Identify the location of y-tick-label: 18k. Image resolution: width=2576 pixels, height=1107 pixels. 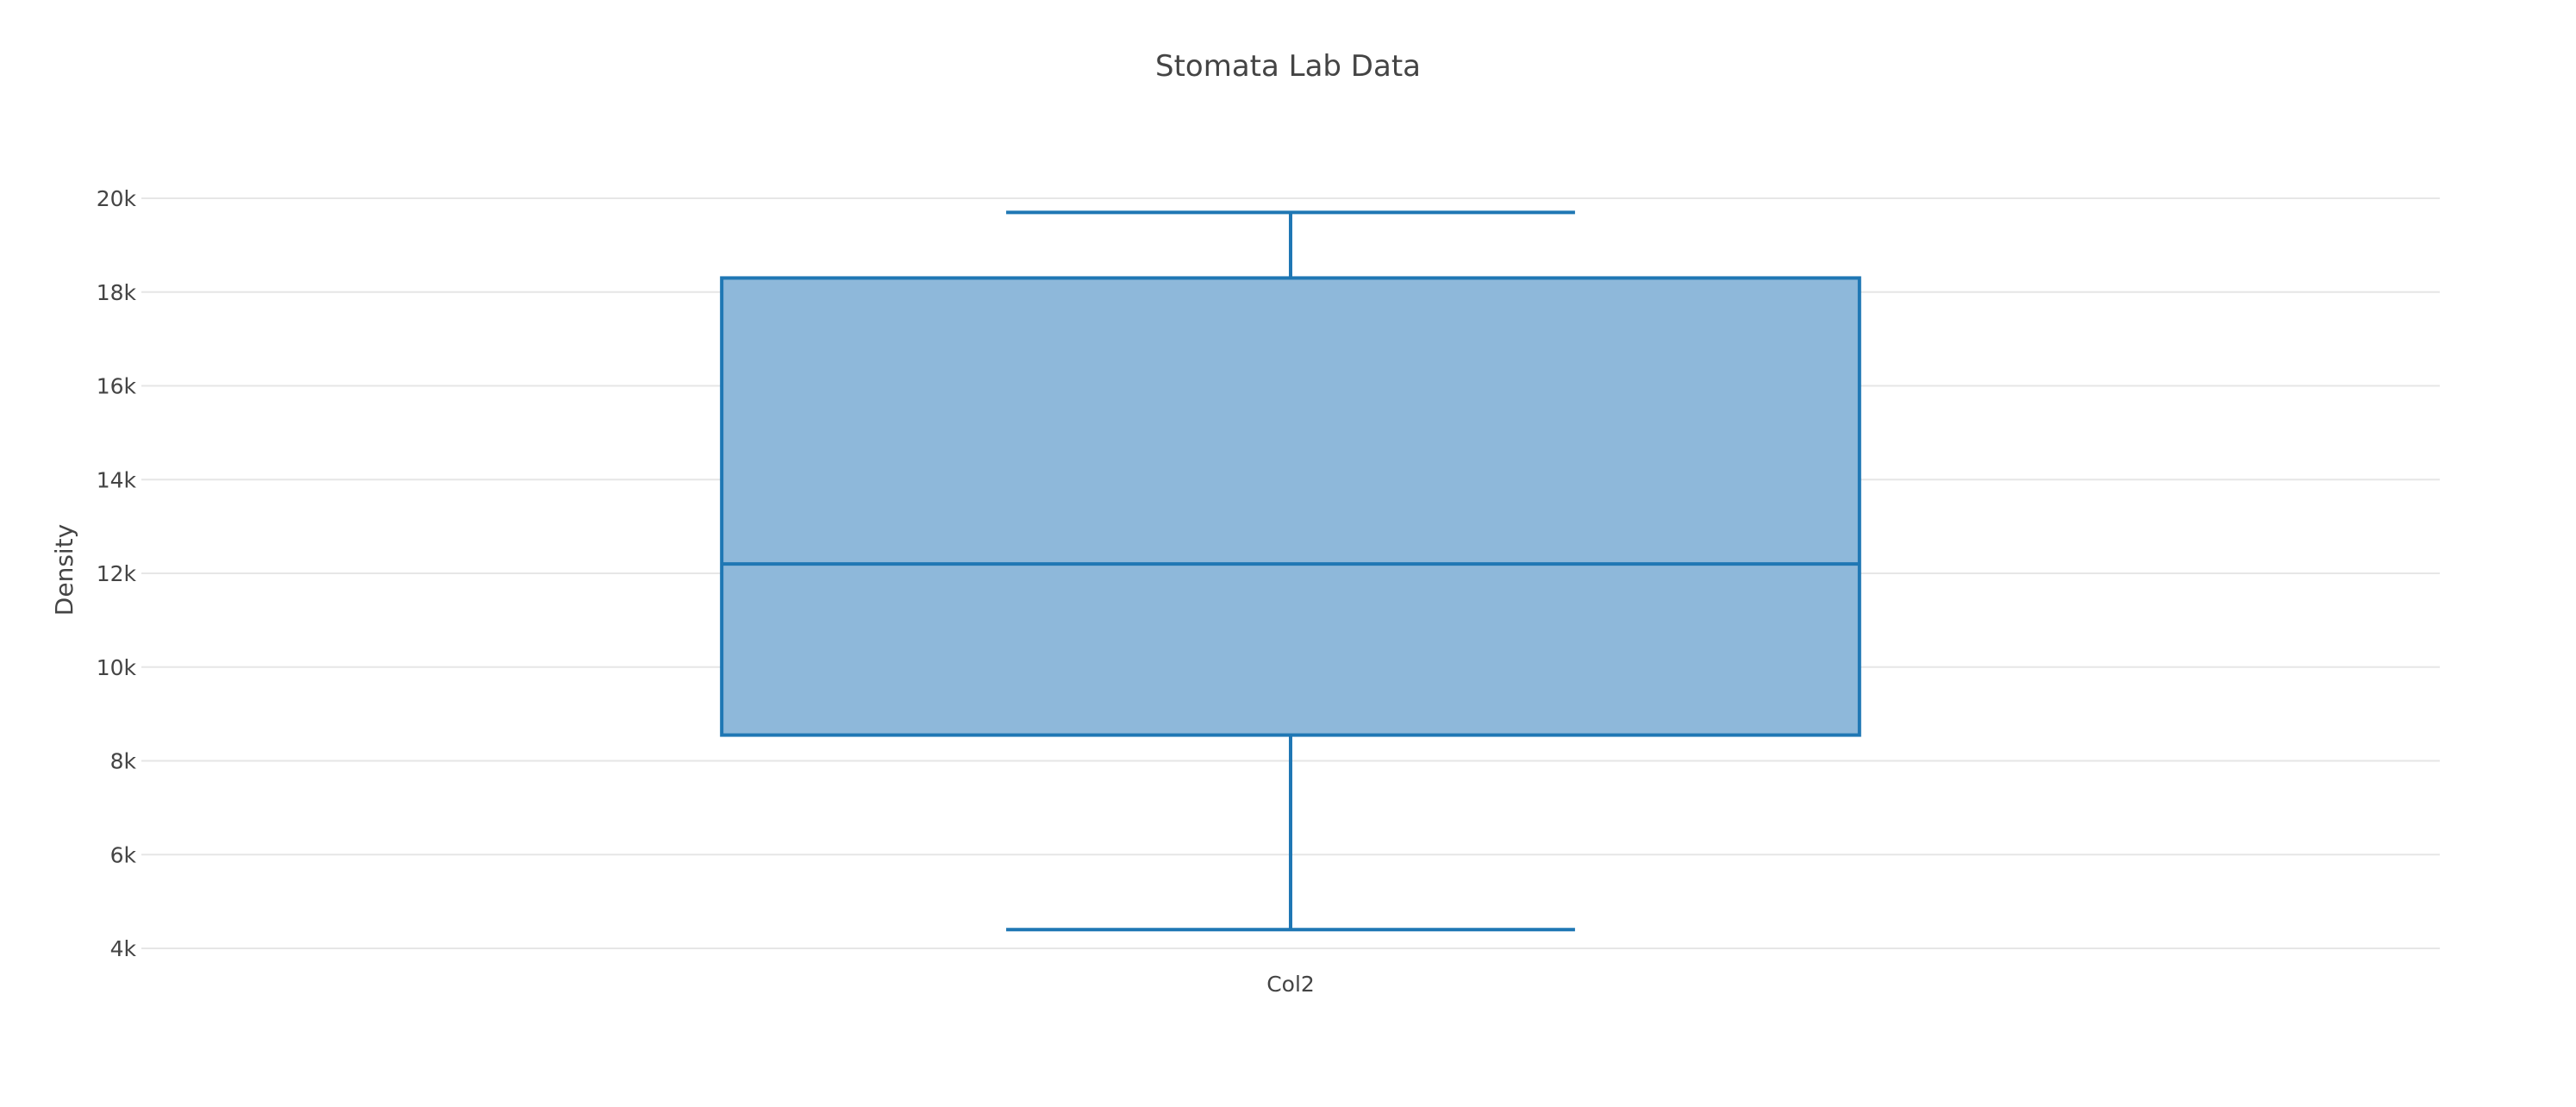
(117, 293).